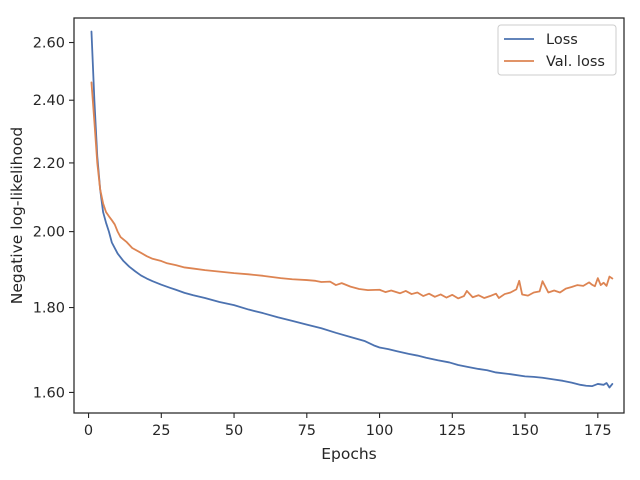 The image size is (640, 480). What do you see at coordinates (234, 431) in the screenshot?
I see `x-tick-label: 50` at bounding box center [234, 431].